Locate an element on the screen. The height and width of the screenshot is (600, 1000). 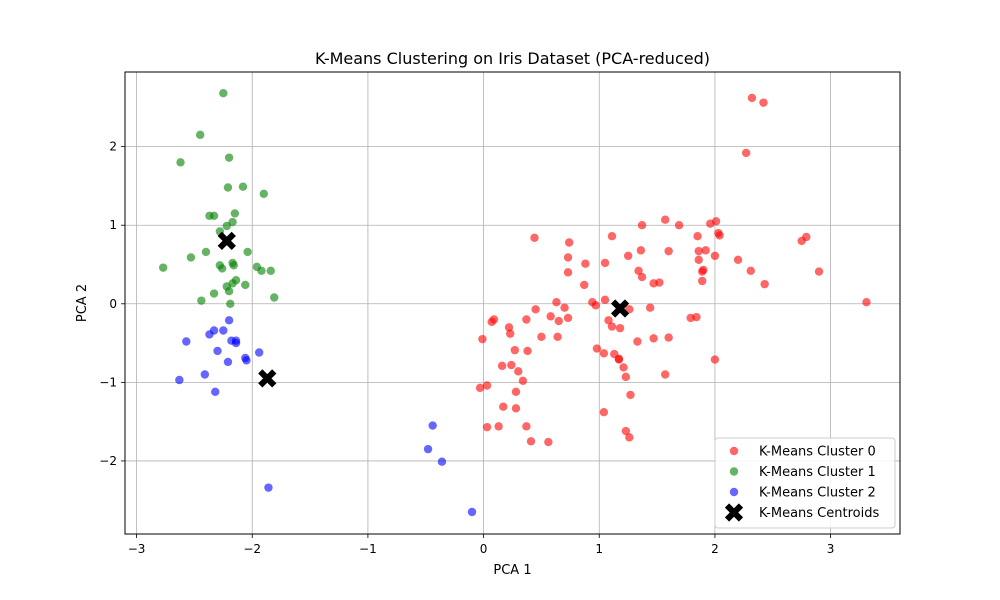
y-tick-label: 1 is located at coordinates (113, 225).